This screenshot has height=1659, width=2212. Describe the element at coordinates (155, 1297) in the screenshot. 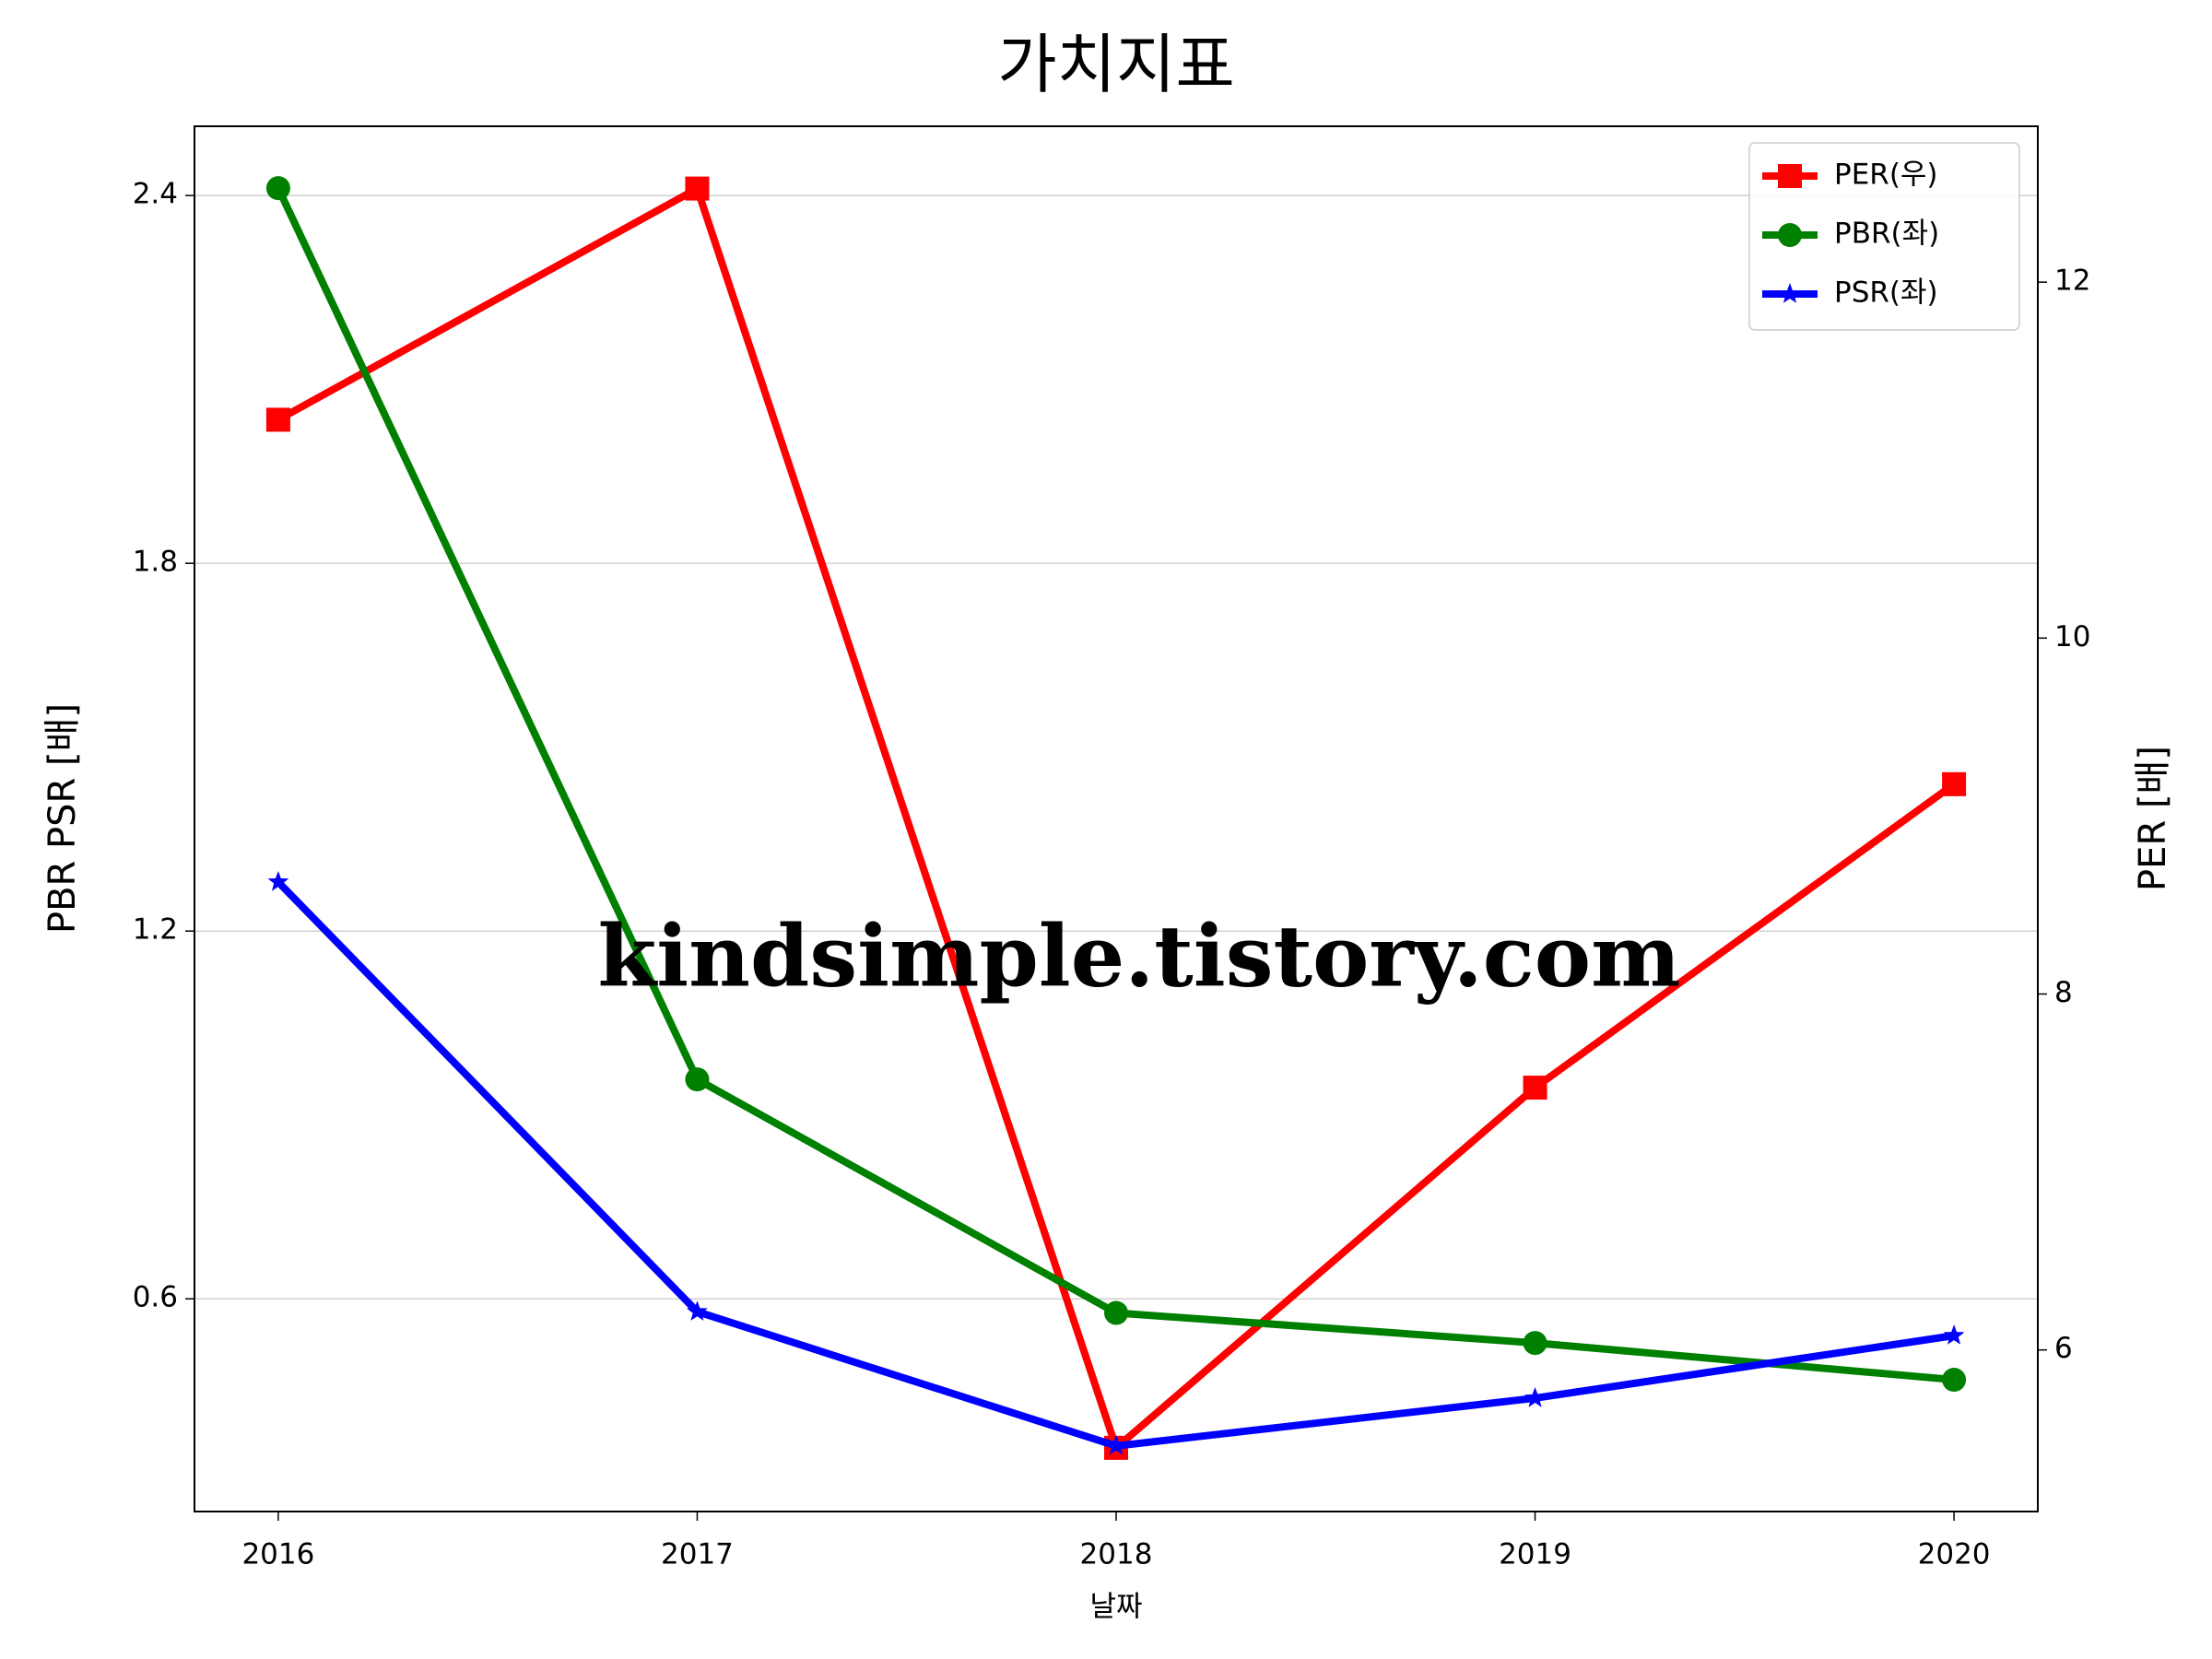

I see `y-tick-label: 0.6` at that location.